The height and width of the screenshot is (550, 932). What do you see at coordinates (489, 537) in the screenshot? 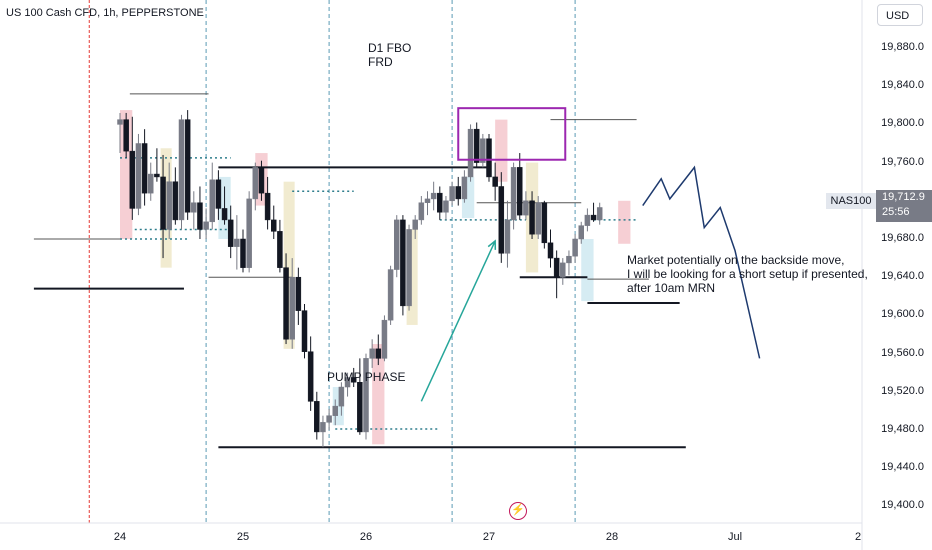
I see `time-tick-label: 27` at bounding box center [489, 537].